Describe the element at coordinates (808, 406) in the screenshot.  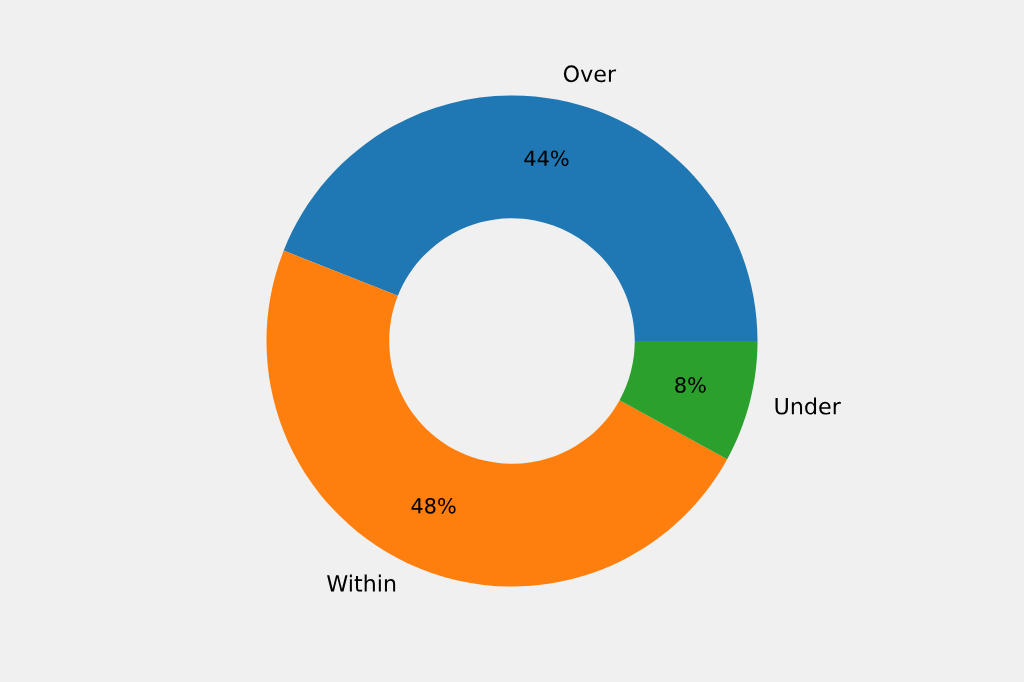
I see `slice-label: Under` at that location.